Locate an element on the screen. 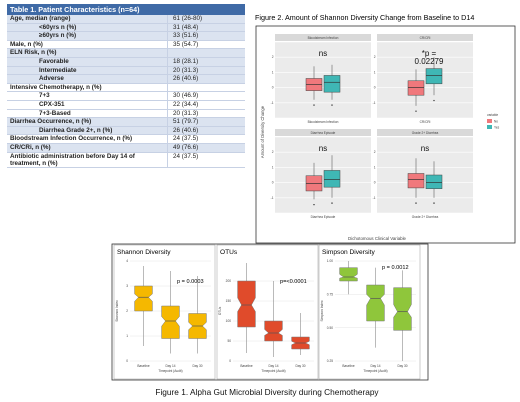 Image resolution: width=520 pixels, height=402 pixels. significance-annotation: ns is located at coordinates (425, 148).